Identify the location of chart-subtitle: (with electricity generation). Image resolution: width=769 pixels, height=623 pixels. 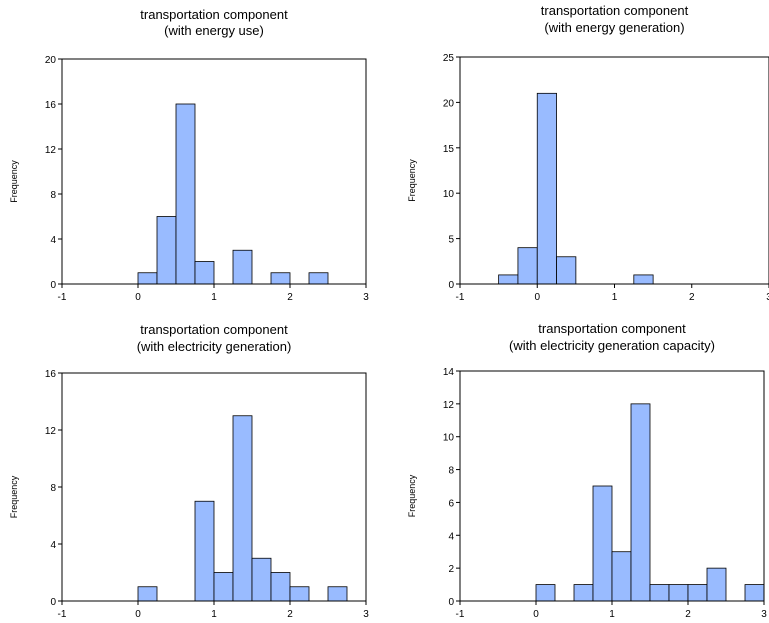
(214, 346).